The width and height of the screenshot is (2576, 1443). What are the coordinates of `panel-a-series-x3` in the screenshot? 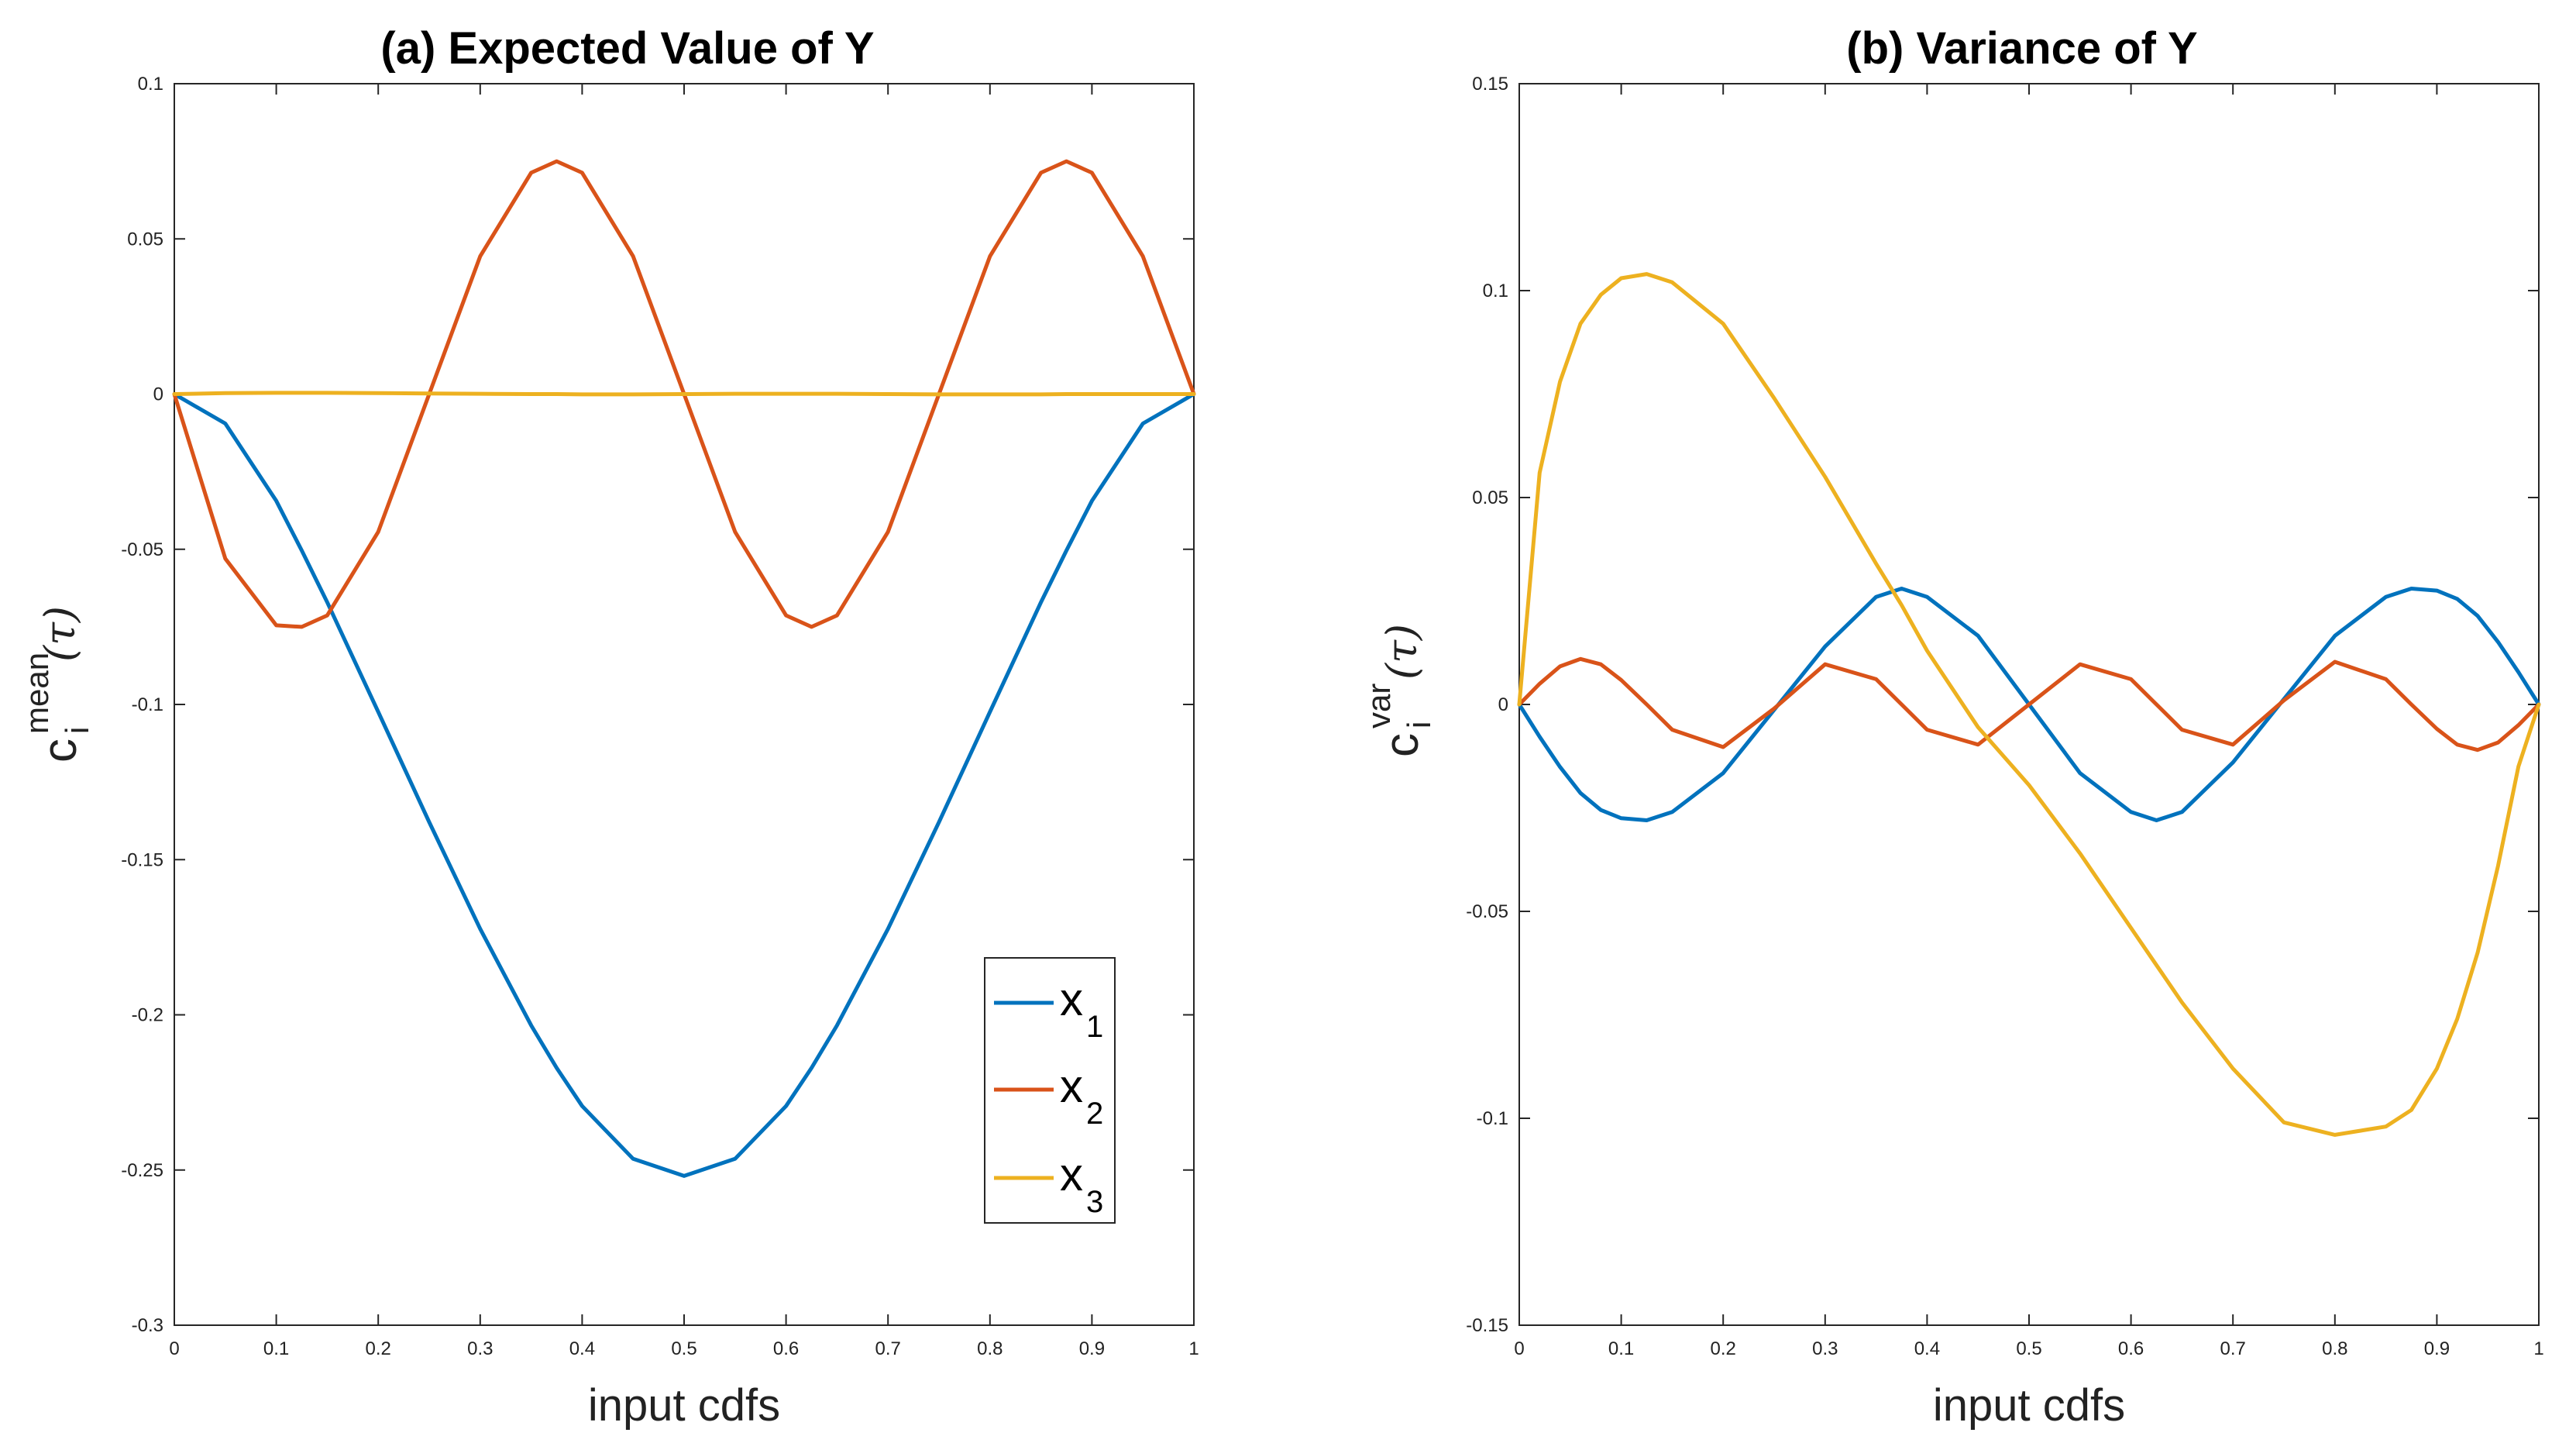 It's located at (684, 394).